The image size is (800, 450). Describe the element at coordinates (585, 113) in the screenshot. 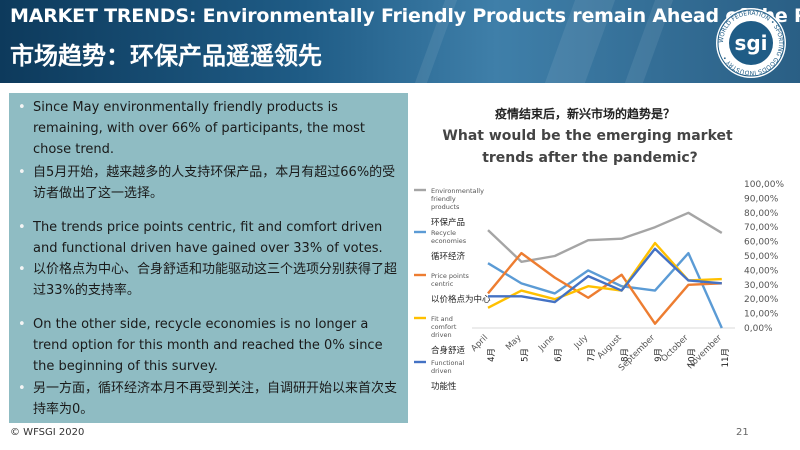

I see `chart-title-chinese: 疫情结束后，新兴市场的趋势是？` at that location.